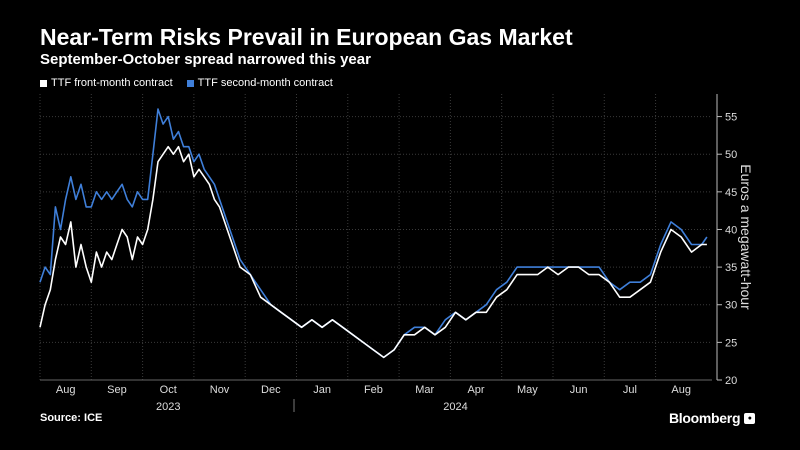 The height and width of the screenshot is (450, 800). I want to click on x-tick-label: Feb, so click(373, 390).